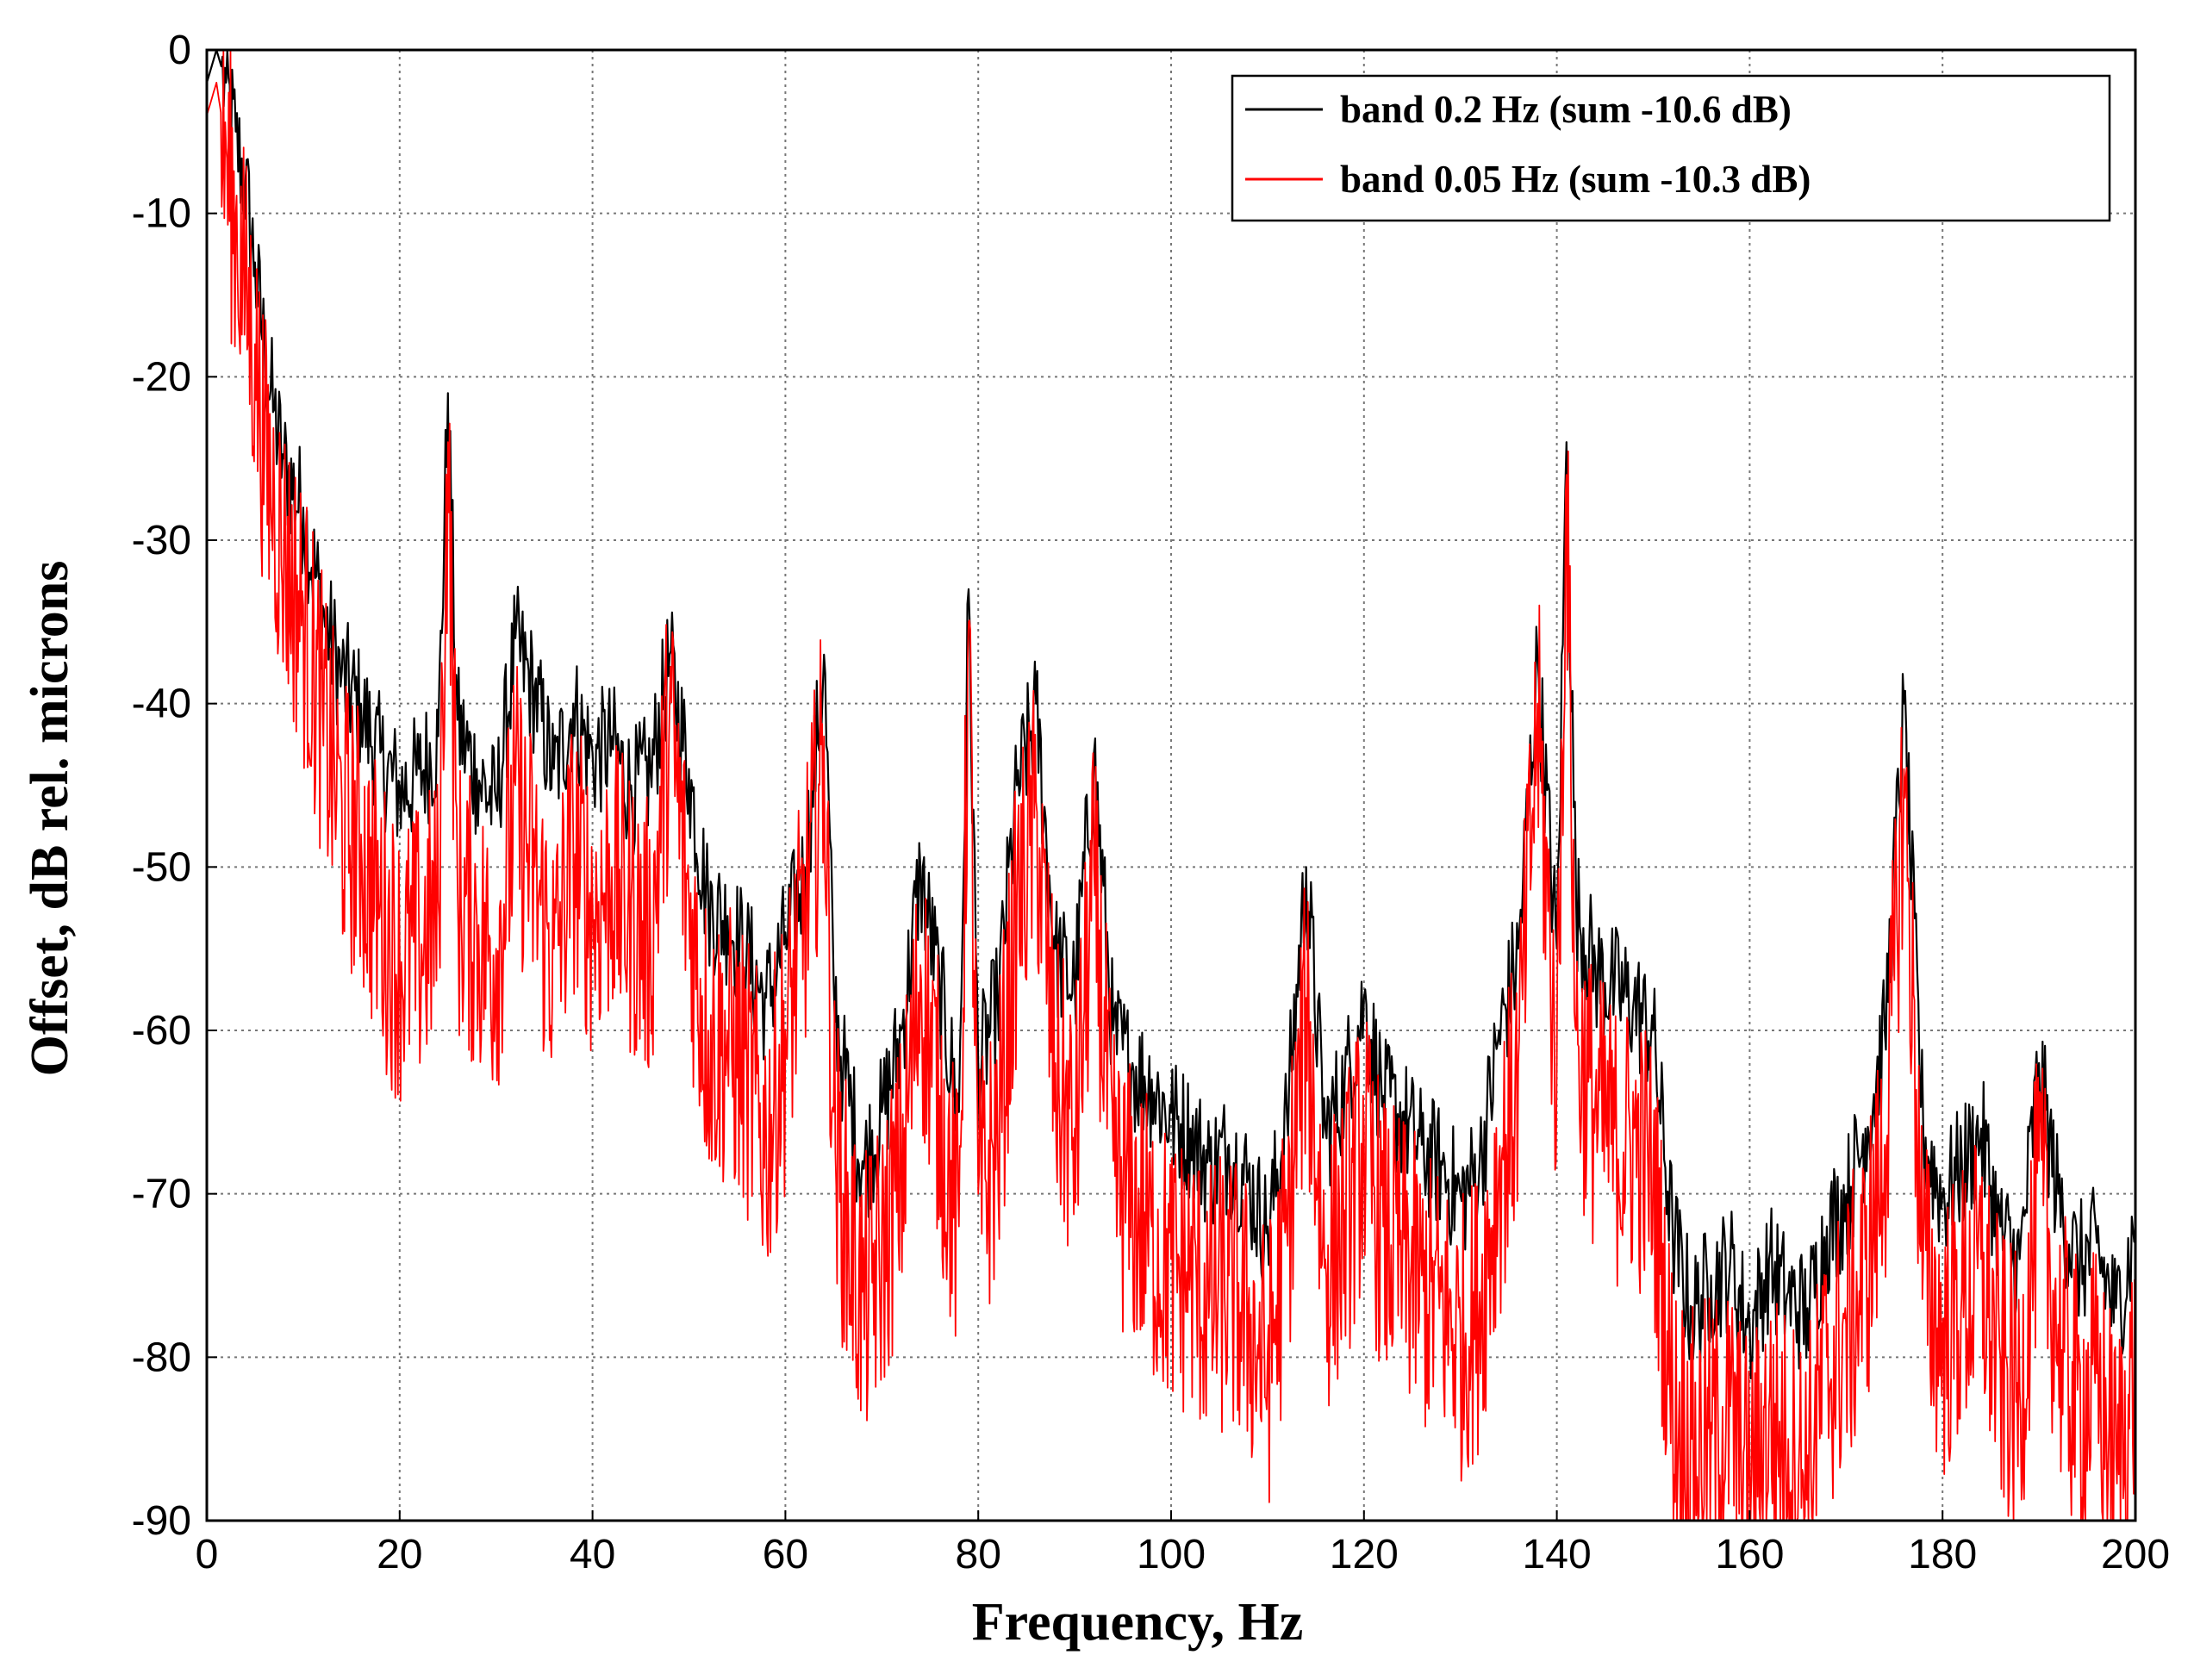  Describe the element at coordinates (162, 214) in the screenshot. I see `y-tick-label: -10` at that location.